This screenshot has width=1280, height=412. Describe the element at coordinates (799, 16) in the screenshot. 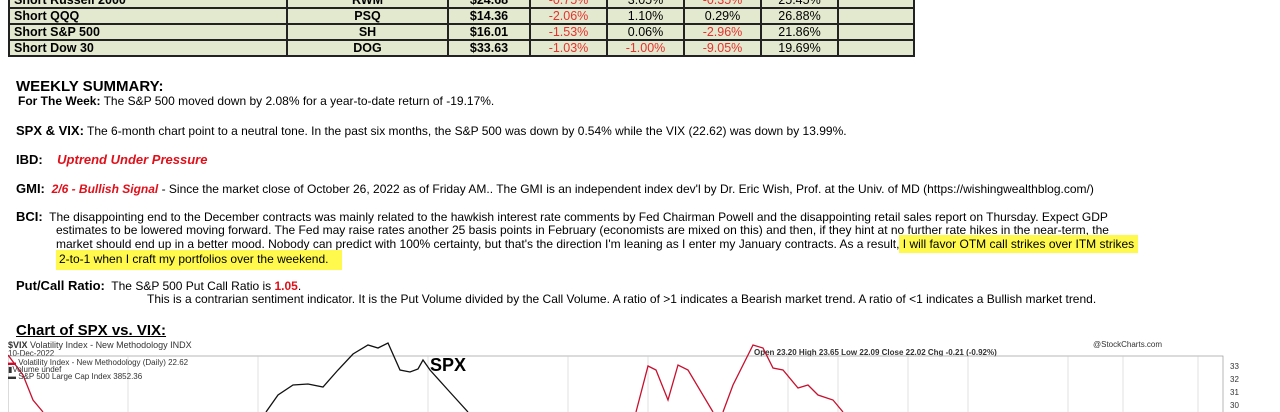

I see `cell-c4: 26.88%` at that location.